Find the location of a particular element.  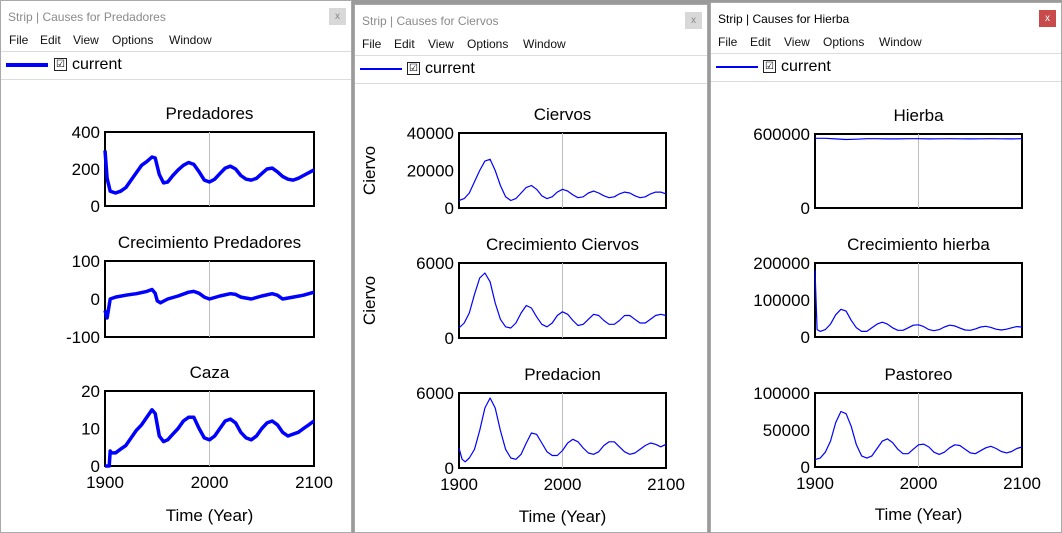

plot-title: Pastoreo is located at coordinates (918, 374).